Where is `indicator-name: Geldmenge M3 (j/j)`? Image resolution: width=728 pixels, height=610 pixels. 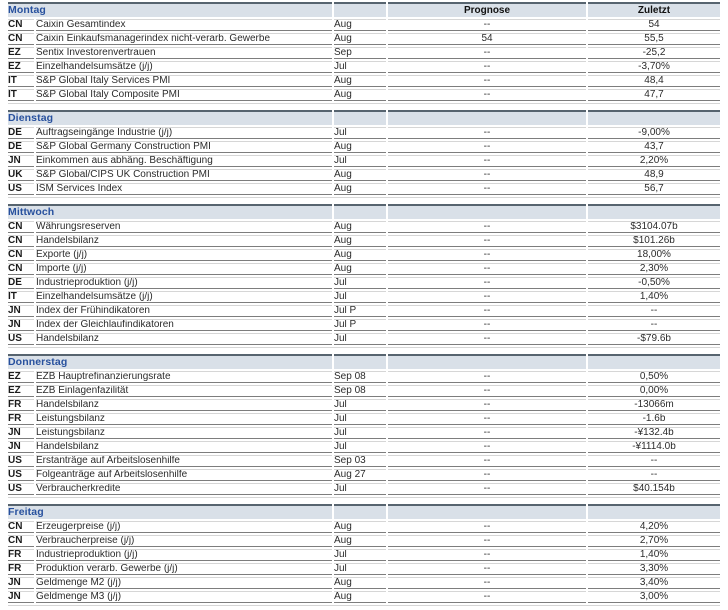 indicator-name: Geldmenge M3 (j/j) is located at coordinates (184, 597).